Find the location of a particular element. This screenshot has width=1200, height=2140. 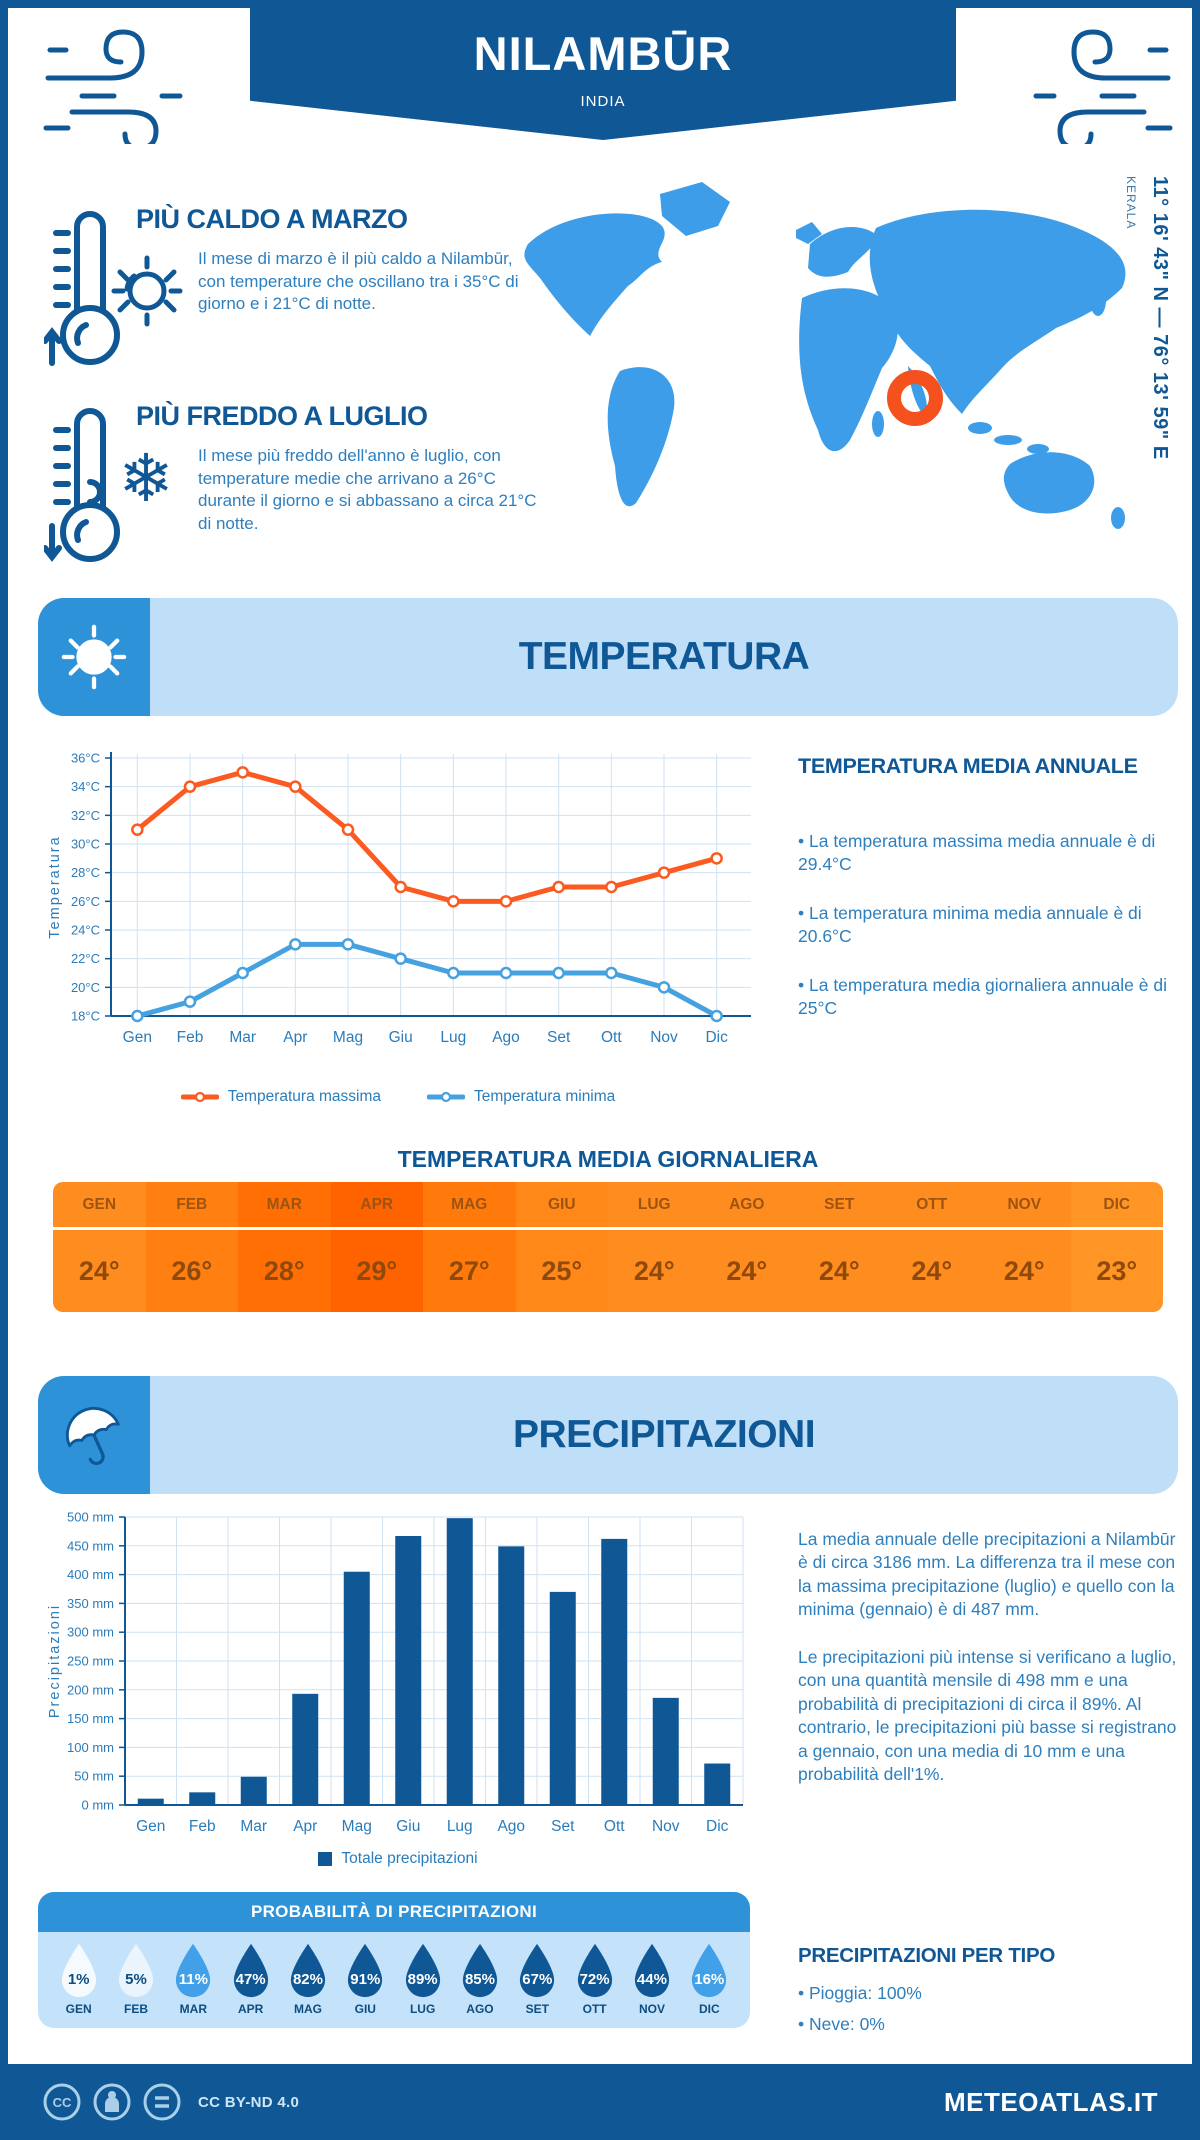

temperature-section-banner: TEMPERATURA is located at coordinates (608, 657).